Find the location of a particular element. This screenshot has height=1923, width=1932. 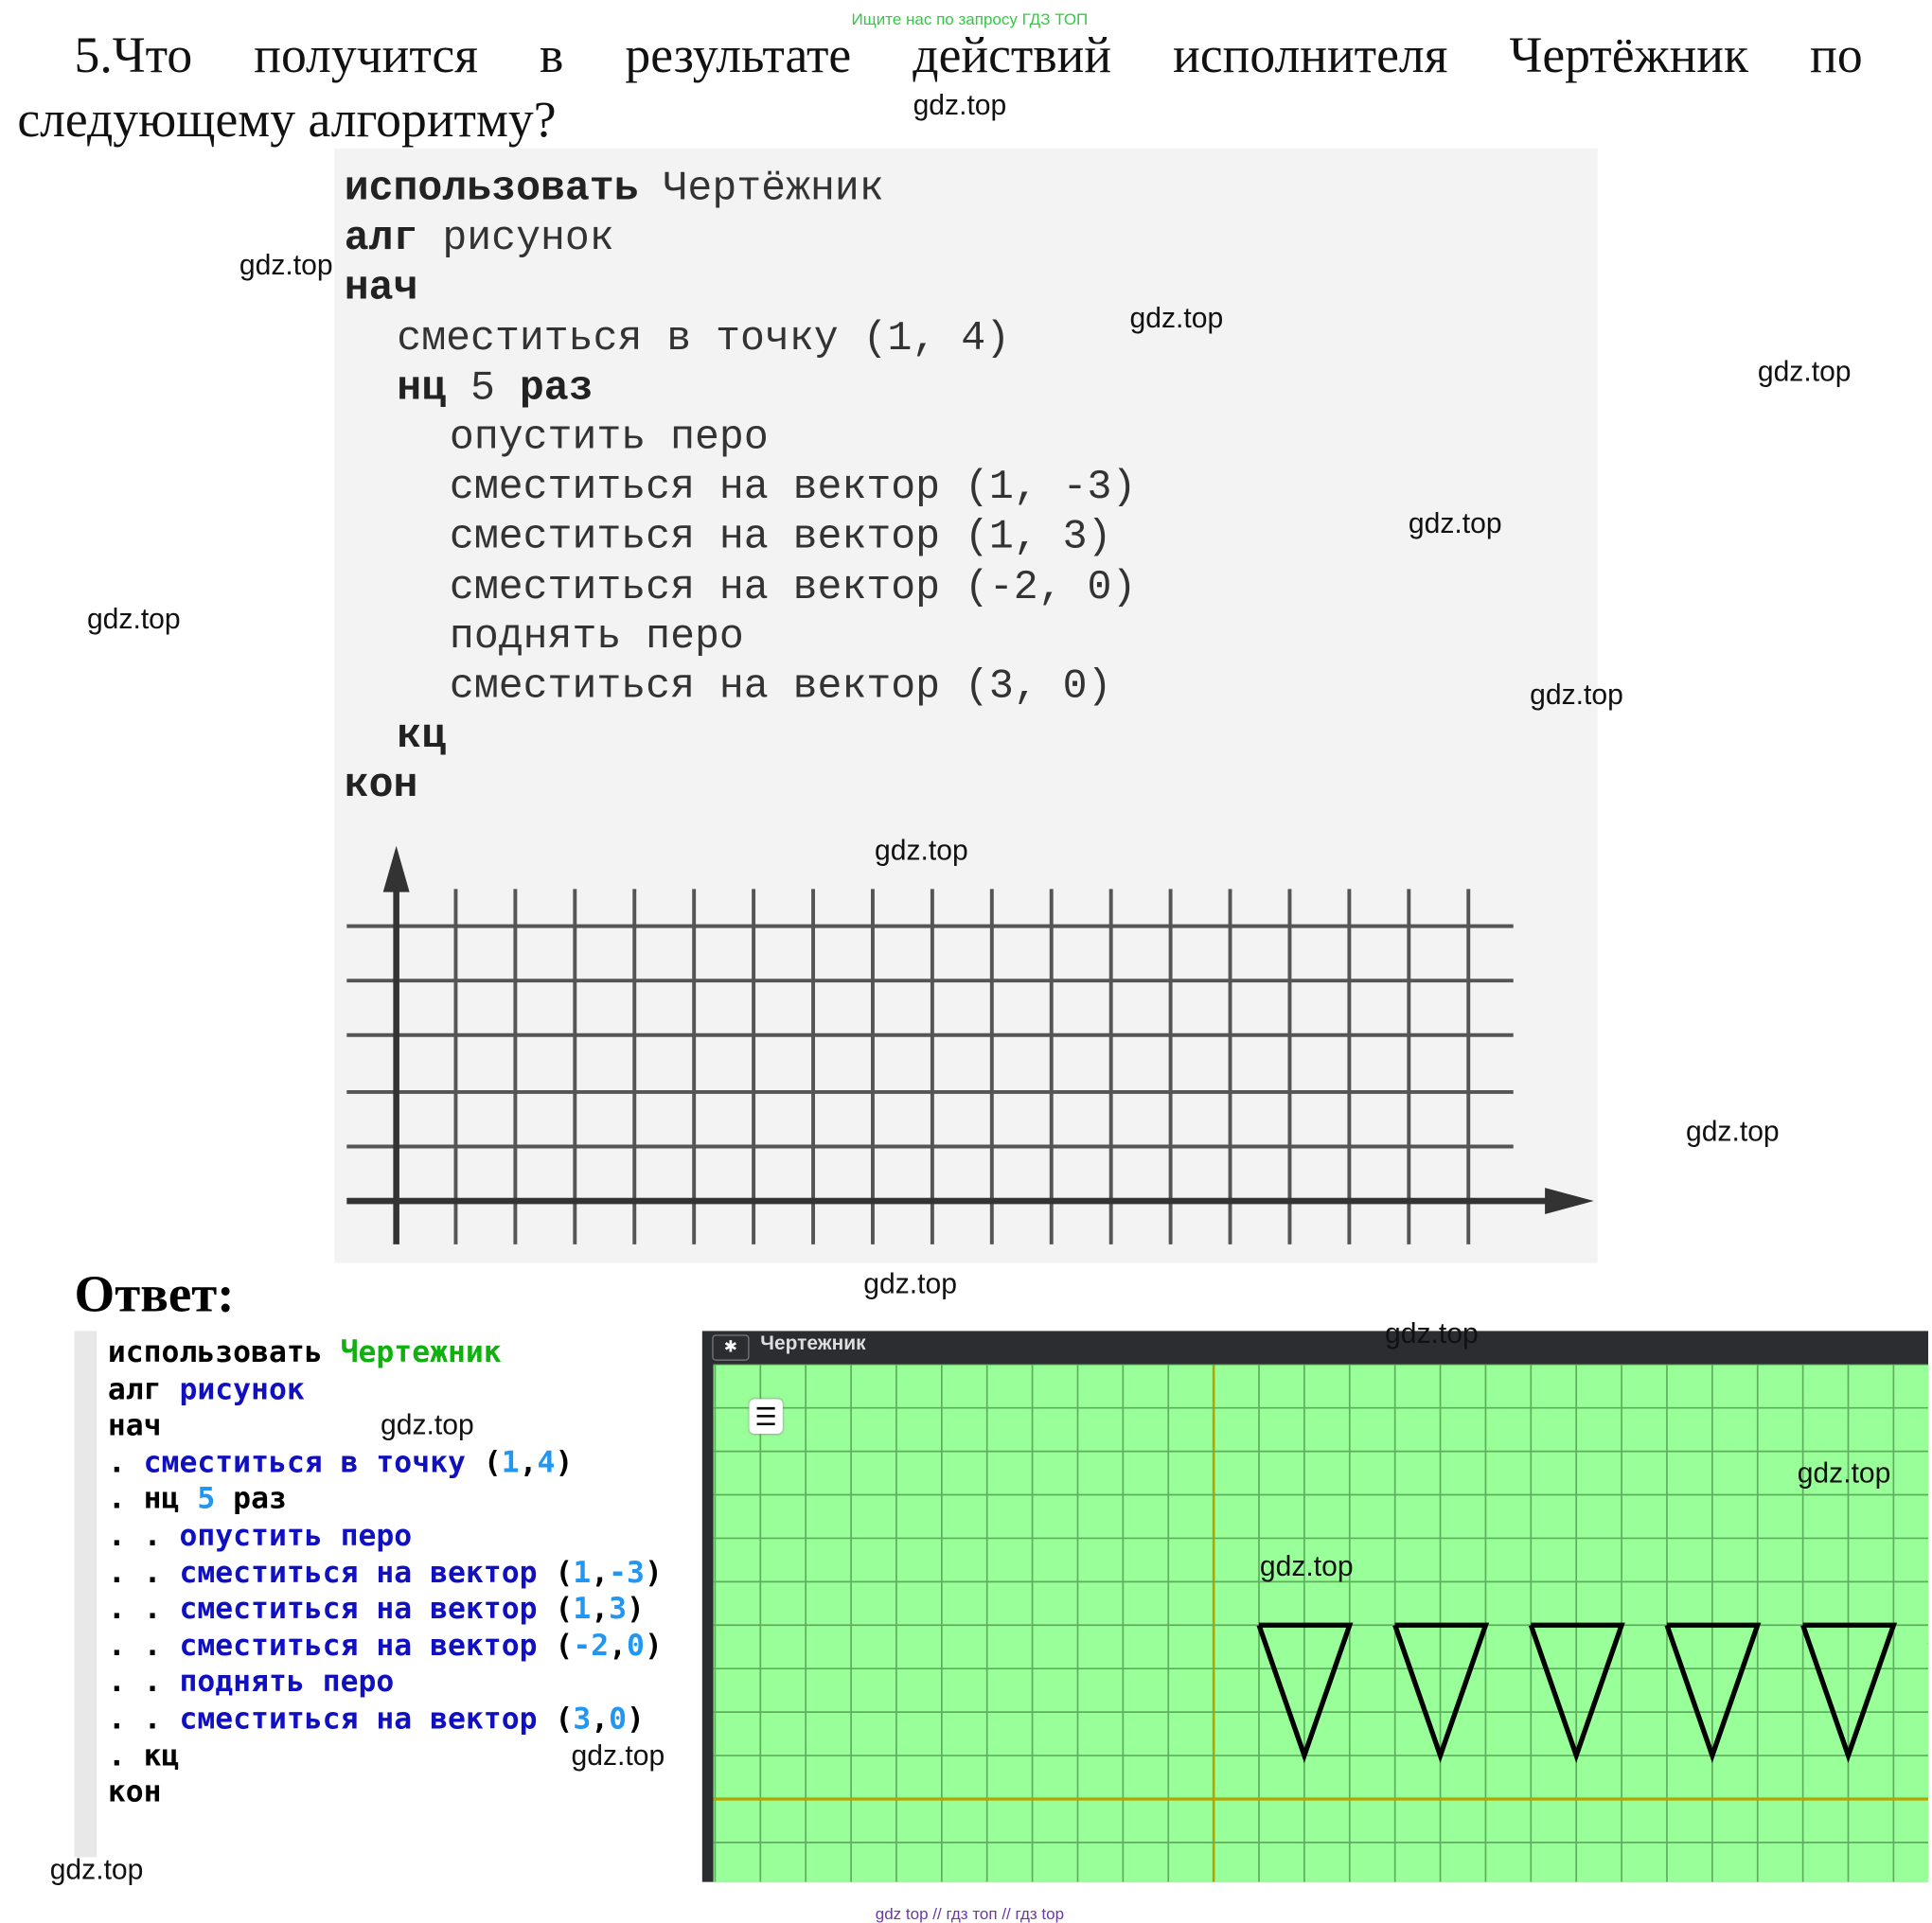

code-text: сместиться на вектор (1, -3) is located at coordinates (793, 488).